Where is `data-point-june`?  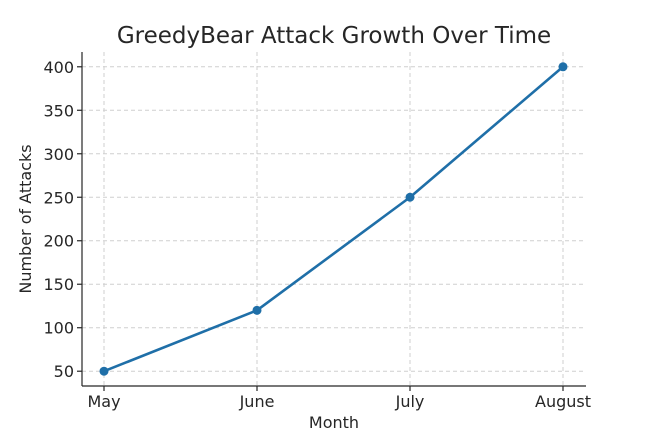 data-point-june is located at coordinates (257, 310).